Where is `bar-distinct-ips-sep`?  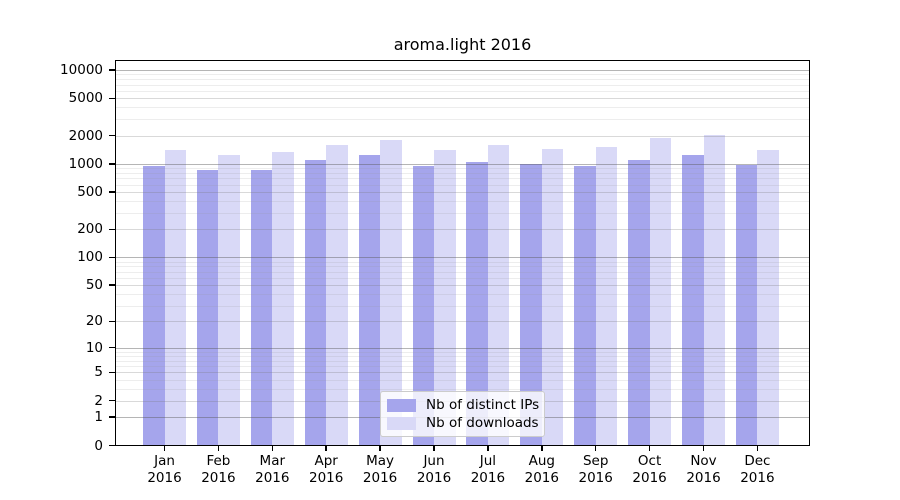
bar-distinct-ips-sep is located at coordinates (585, 305).